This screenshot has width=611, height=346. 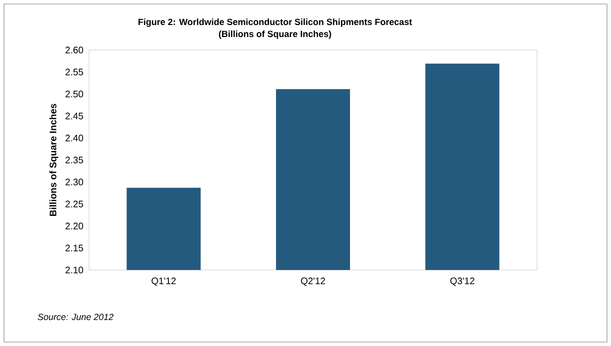 I want to click on y-tick-label: 2.50, so click(x=75, y=94).